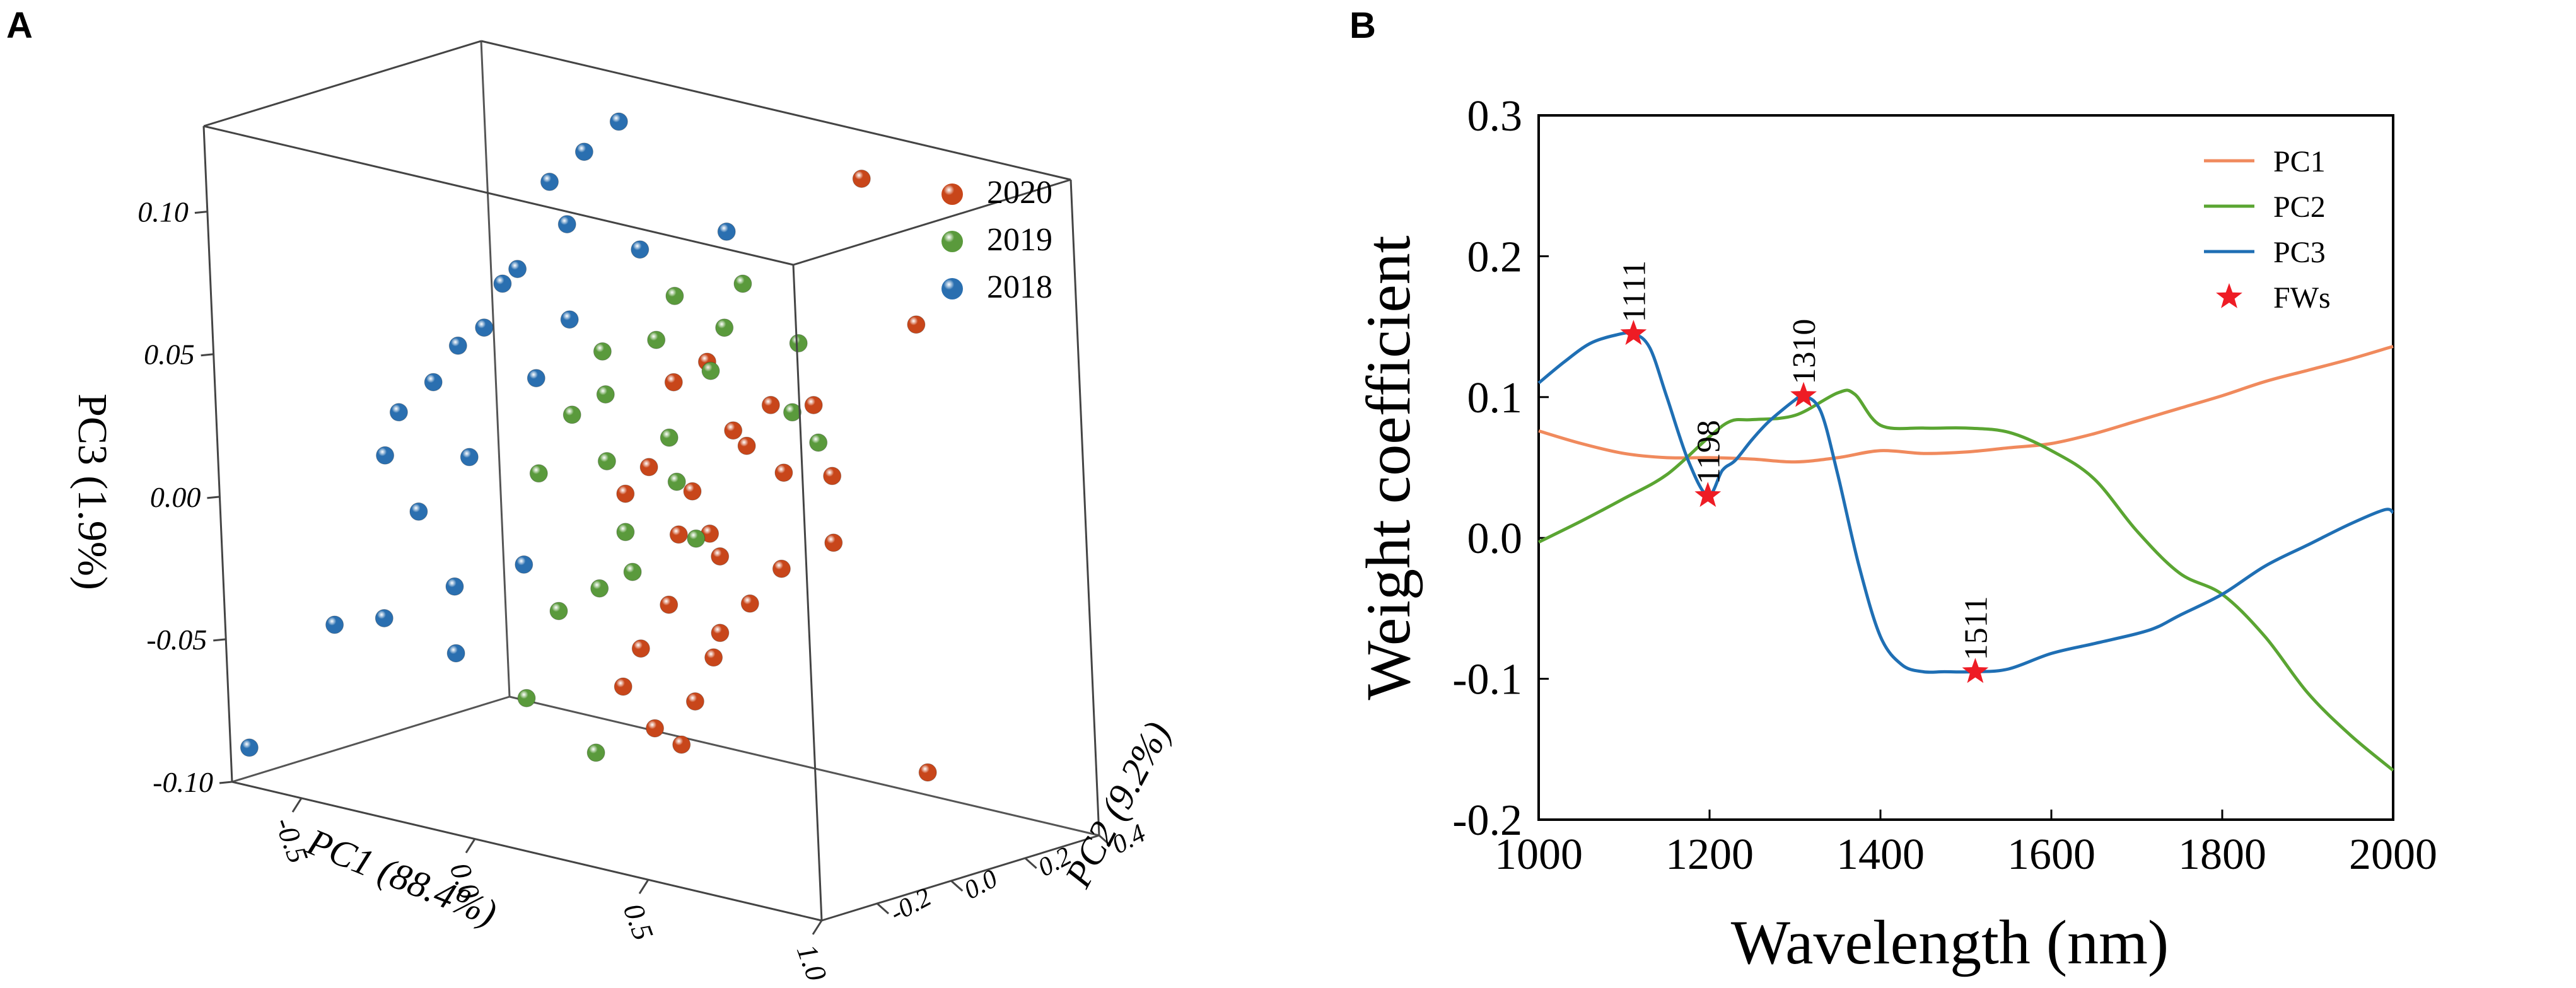  What do you see at coordinates (1495, 538) in the screenshot?
I see `y-tick-label: 0.0` at bounding box center [1495, 538].